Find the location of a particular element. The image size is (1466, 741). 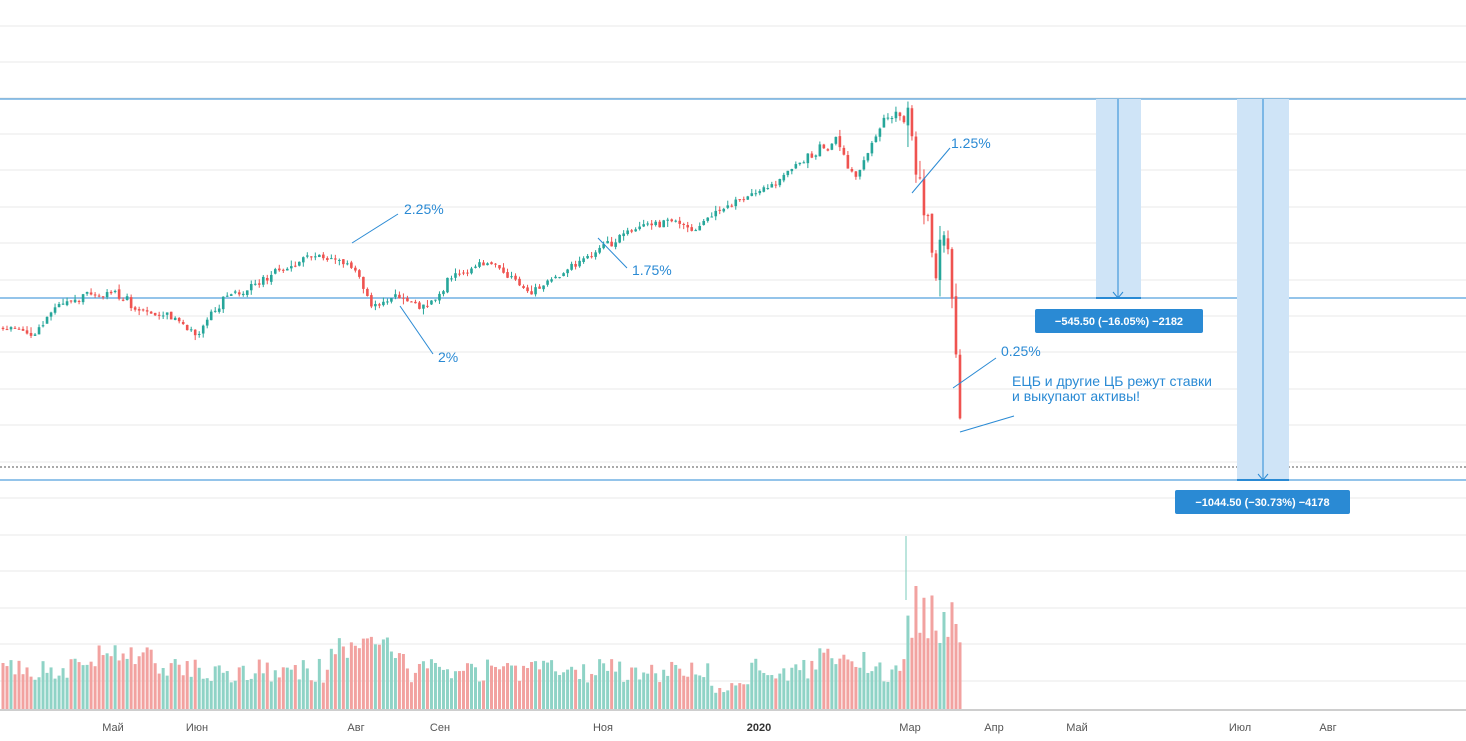

time-axis-tick-label: 2020 is located at coordinates (759, 728).